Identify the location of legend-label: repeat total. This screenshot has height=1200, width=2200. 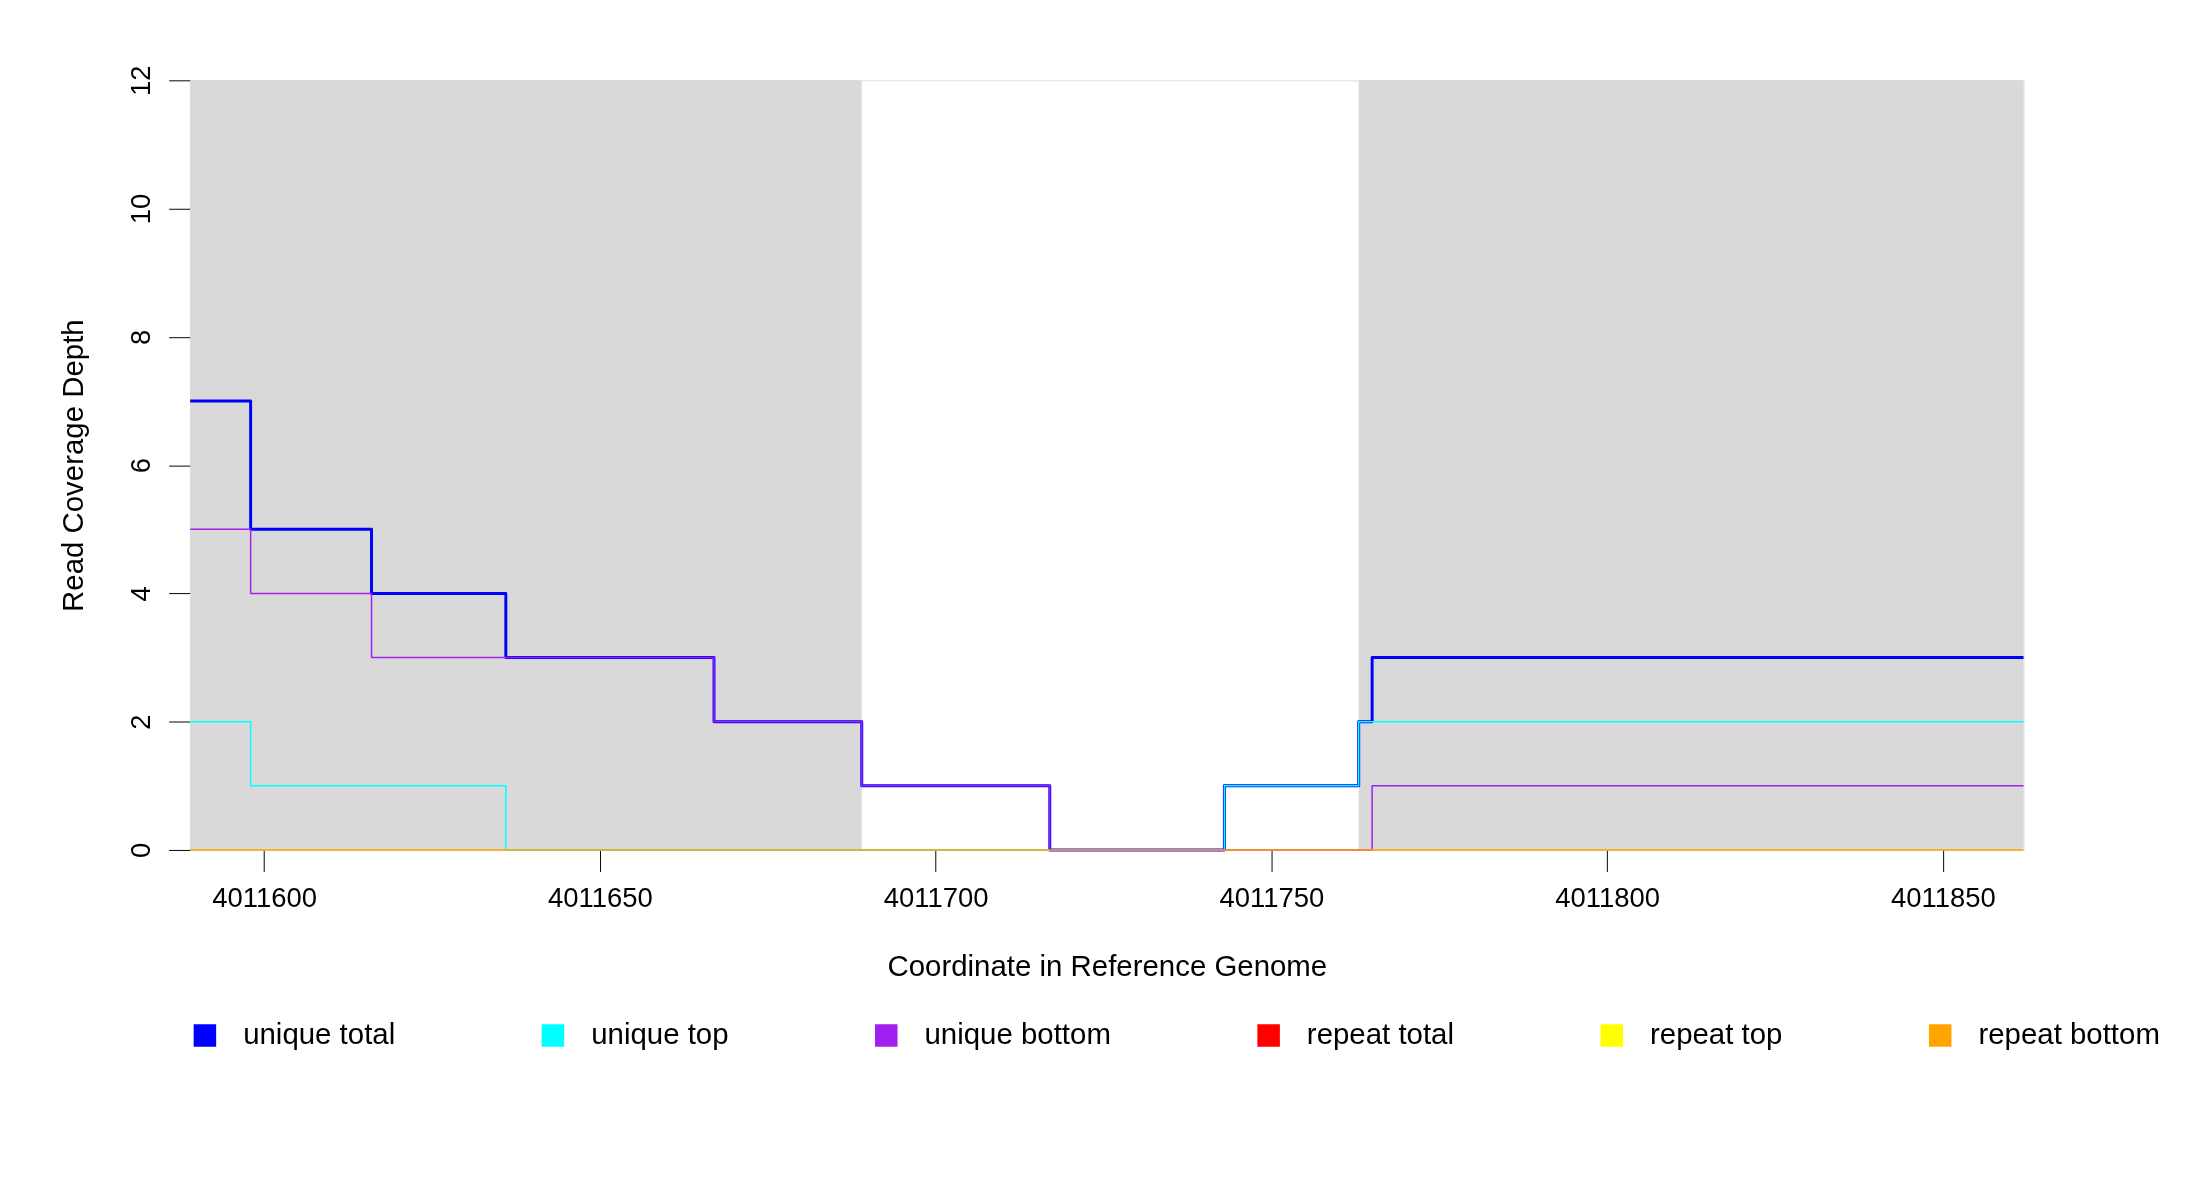
(1380, 1034).